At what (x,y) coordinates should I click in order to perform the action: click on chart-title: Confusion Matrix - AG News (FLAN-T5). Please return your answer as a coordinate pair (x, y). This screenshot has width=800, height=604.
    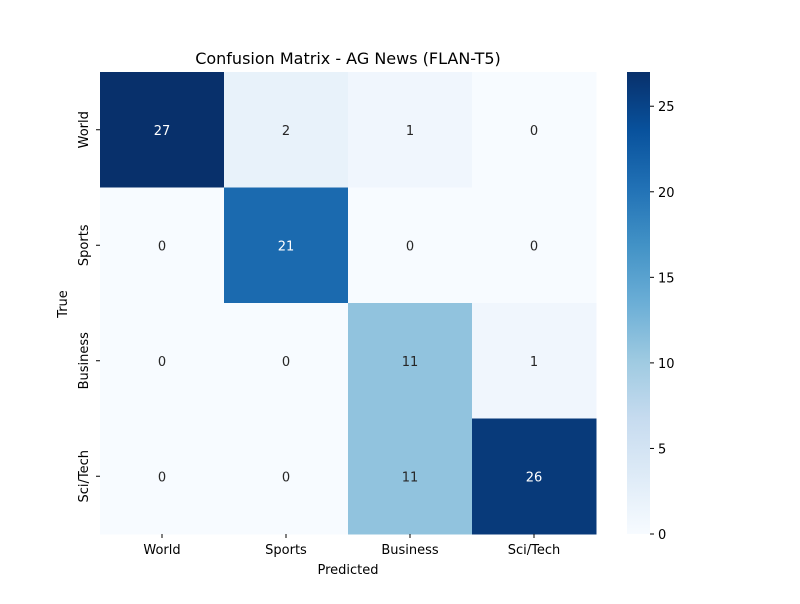
    Looking at the image, I should click on (348, 58).